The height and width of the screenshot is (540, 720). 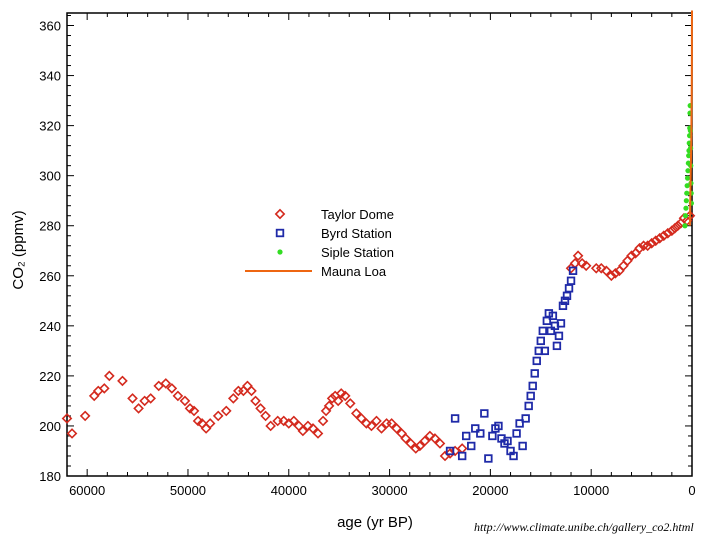 I want to click on y-axis-label: CO₂ (ppmv), so click(x=18, y=249).